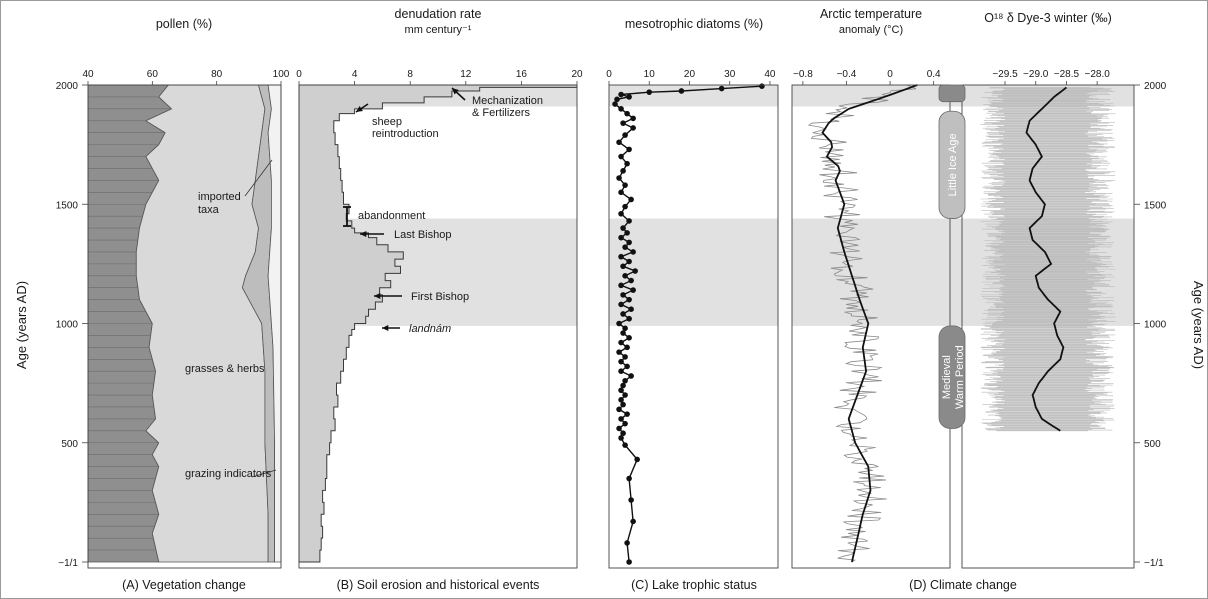 The image size is (1208, 599). Describe the element at coordinates (422, 235) in the screenshot. I see `annotation-last-bishop: Last Bishop` at that location.